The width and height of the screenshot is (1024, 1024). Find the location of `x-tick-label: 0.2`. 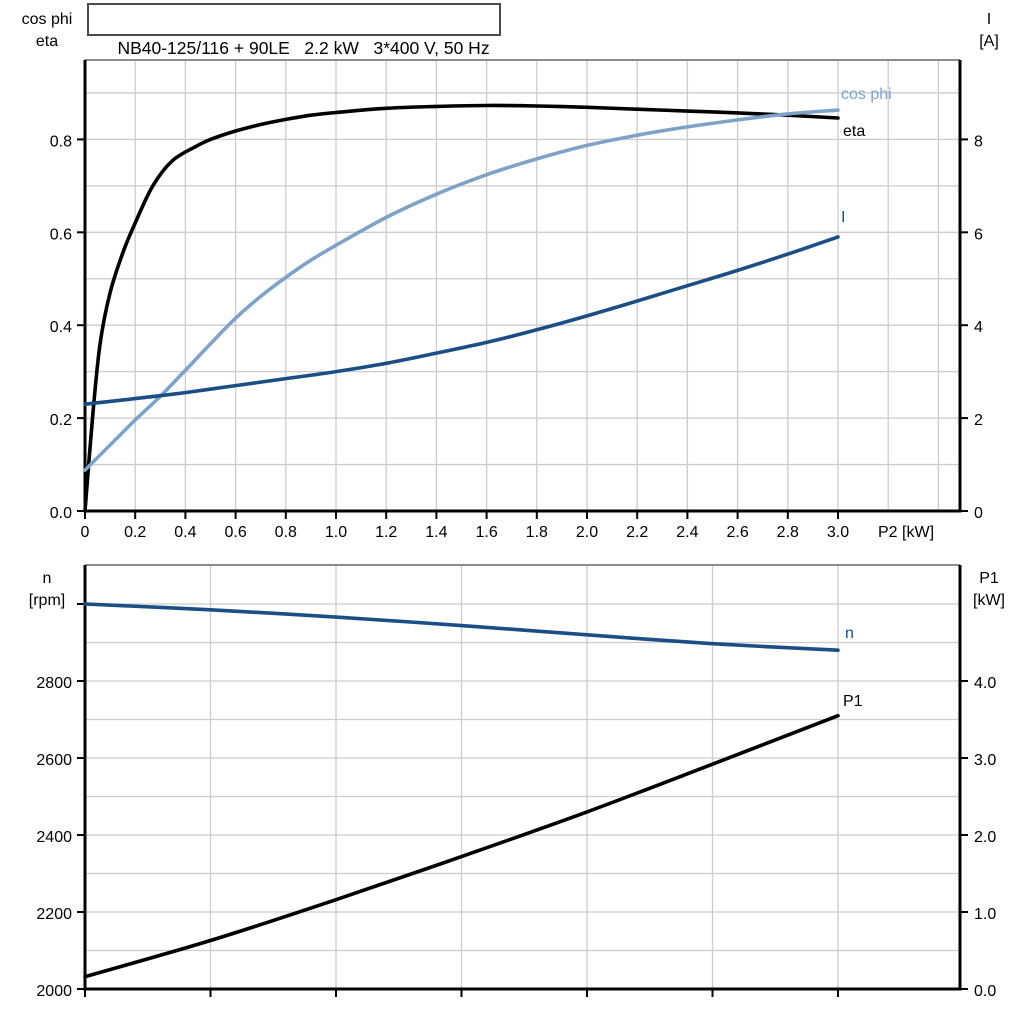

x-tick-label: 0.2 is located at coordinates (135, 532).